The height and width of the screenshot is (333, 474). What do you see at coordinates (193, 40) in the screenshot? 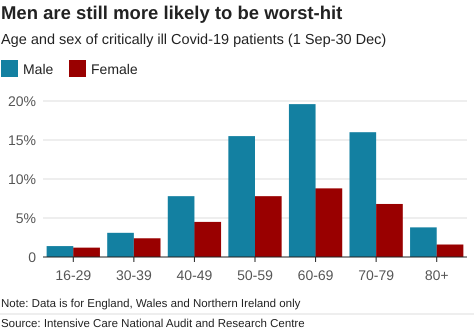
I see `chart-subtitle: Age and sex of critically ill Covid-19 patients (1 Sep-30 Dec)` at bounding box center [193, 40].